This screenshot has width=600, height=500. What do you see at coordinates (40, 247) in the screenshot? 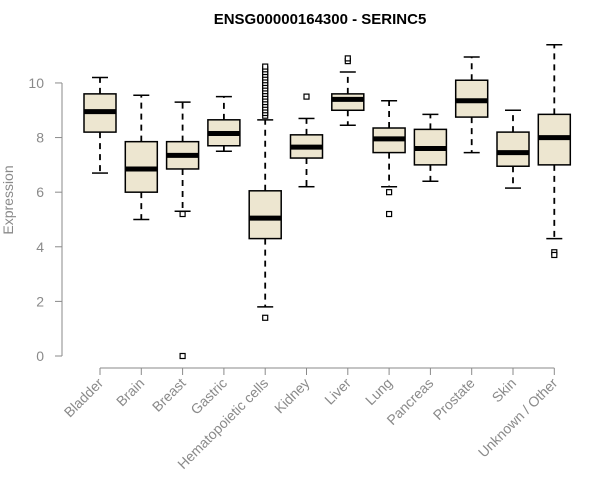
I see `y-tick-label: 4` at bounding box center [40, 247].